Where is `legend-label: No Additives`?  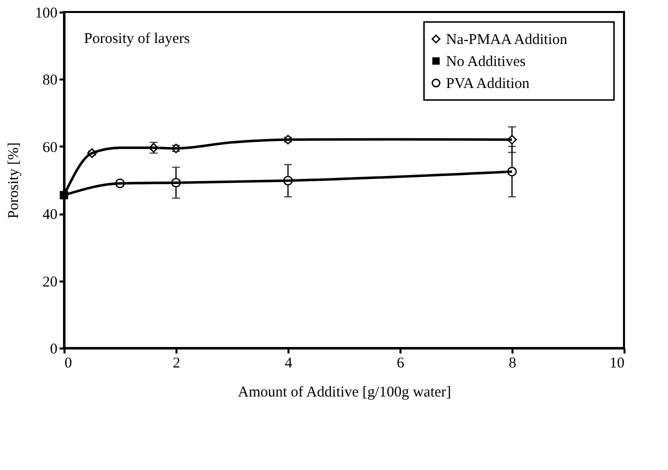 legend-label: No Additives is located at coordinates (486, 62).